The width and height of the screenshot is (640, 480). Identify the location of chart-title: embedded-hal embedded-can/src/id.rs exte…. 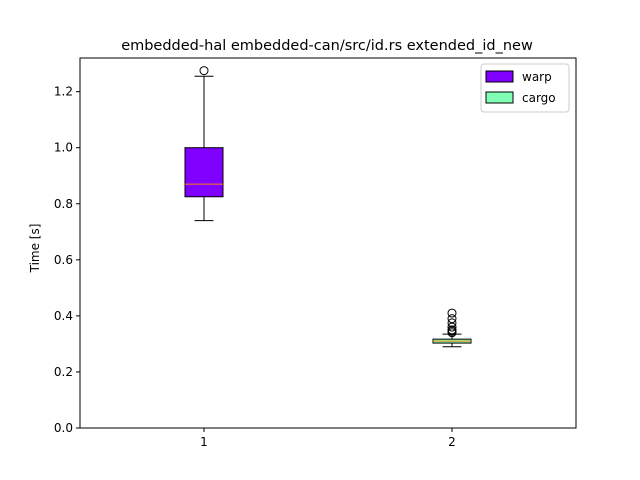
(327, 46).